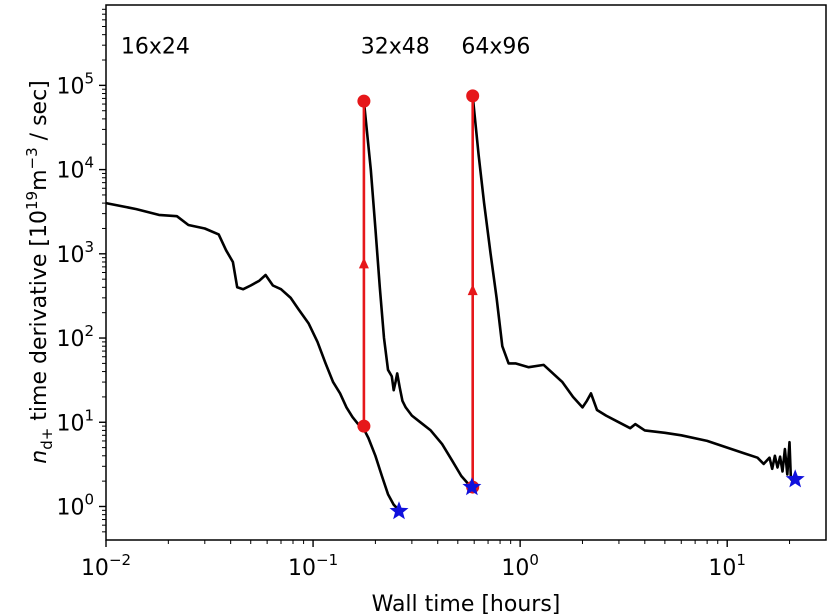 Image resolution: width=830 pixels, height=616 pixels. What do you see at coordinates (325, 46) in the screenshot?
I see `annotations-layer: 16x24 32x48 64x96` at bounding box center [325, 46].